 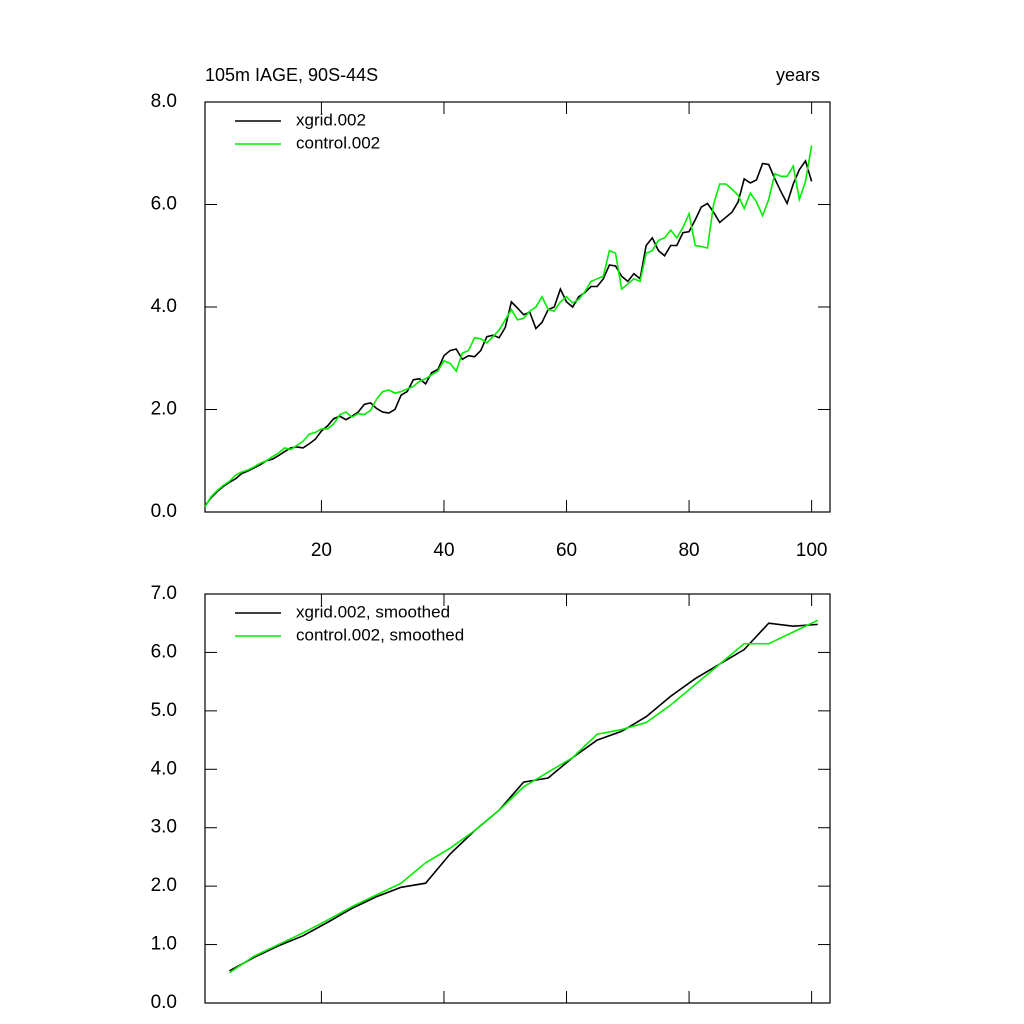 I want to click on y-tick-label: 1.0, so click(x=164, y=944).